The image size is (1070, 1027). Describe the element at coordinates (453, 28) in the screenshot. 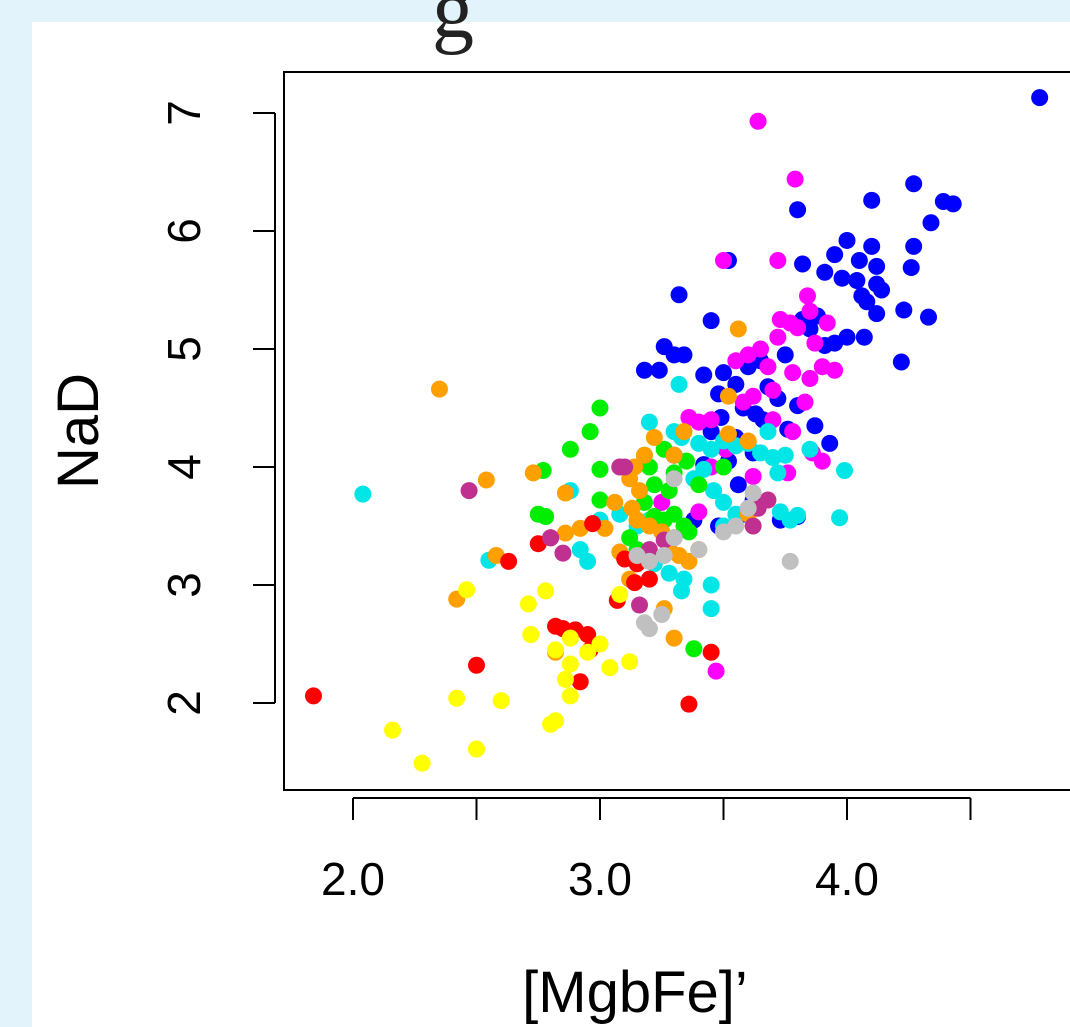

I see `cropped-heading-fragment: g` at that location.